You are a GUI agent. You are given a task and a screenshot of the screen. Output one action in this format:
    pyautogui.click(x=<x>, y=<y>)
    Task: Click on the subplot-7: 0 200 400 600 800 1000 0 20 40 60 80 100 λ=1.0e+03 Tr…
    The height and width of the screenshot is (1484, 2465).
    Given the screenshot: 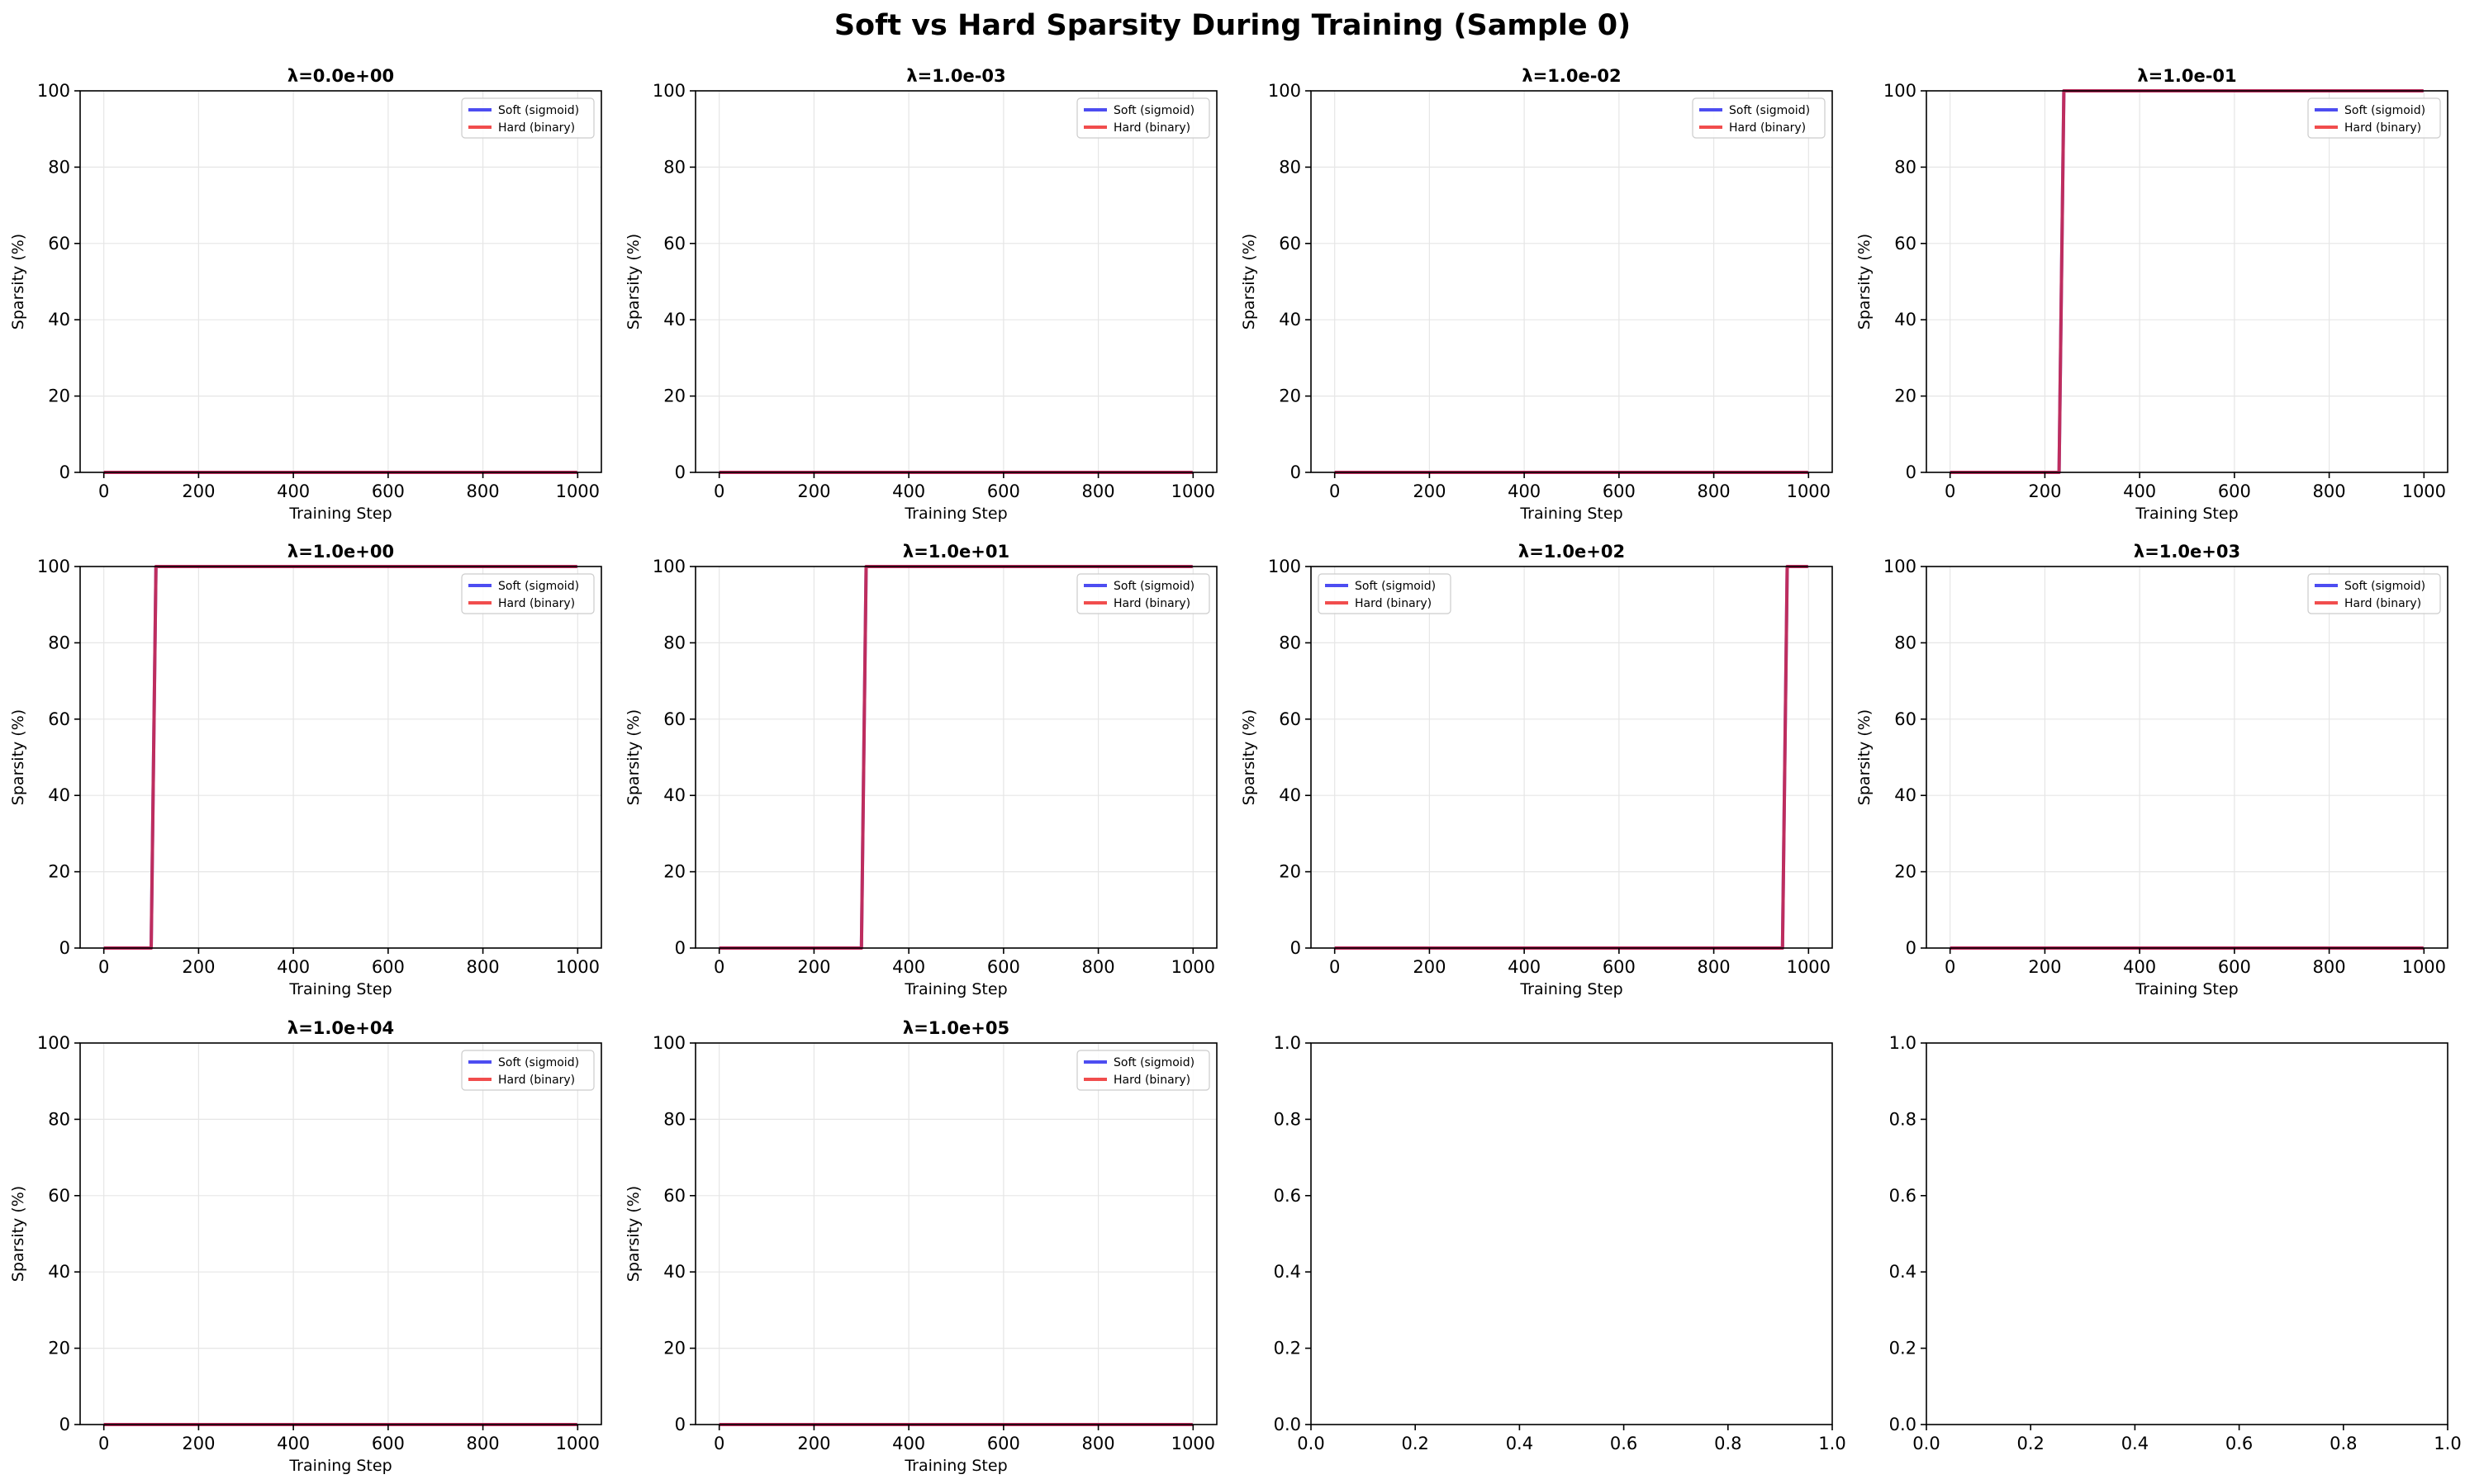 What is the action you would take?
    pyautogui.click(x=2152, y=770)
    